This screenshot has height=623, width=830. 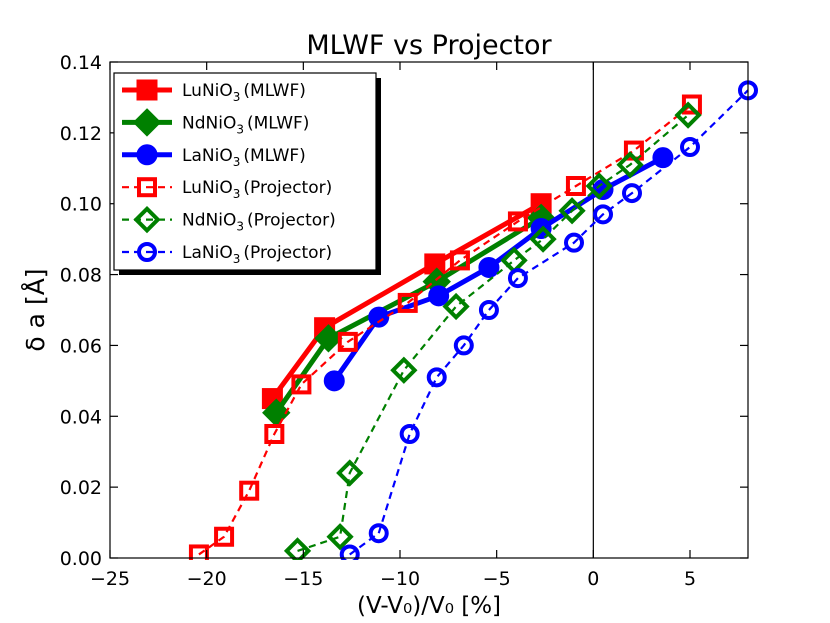 What do you see at coordinates (690, 579) in the screenshot?
I see `x-tick-label: 5` at bounding box center [690, 579].